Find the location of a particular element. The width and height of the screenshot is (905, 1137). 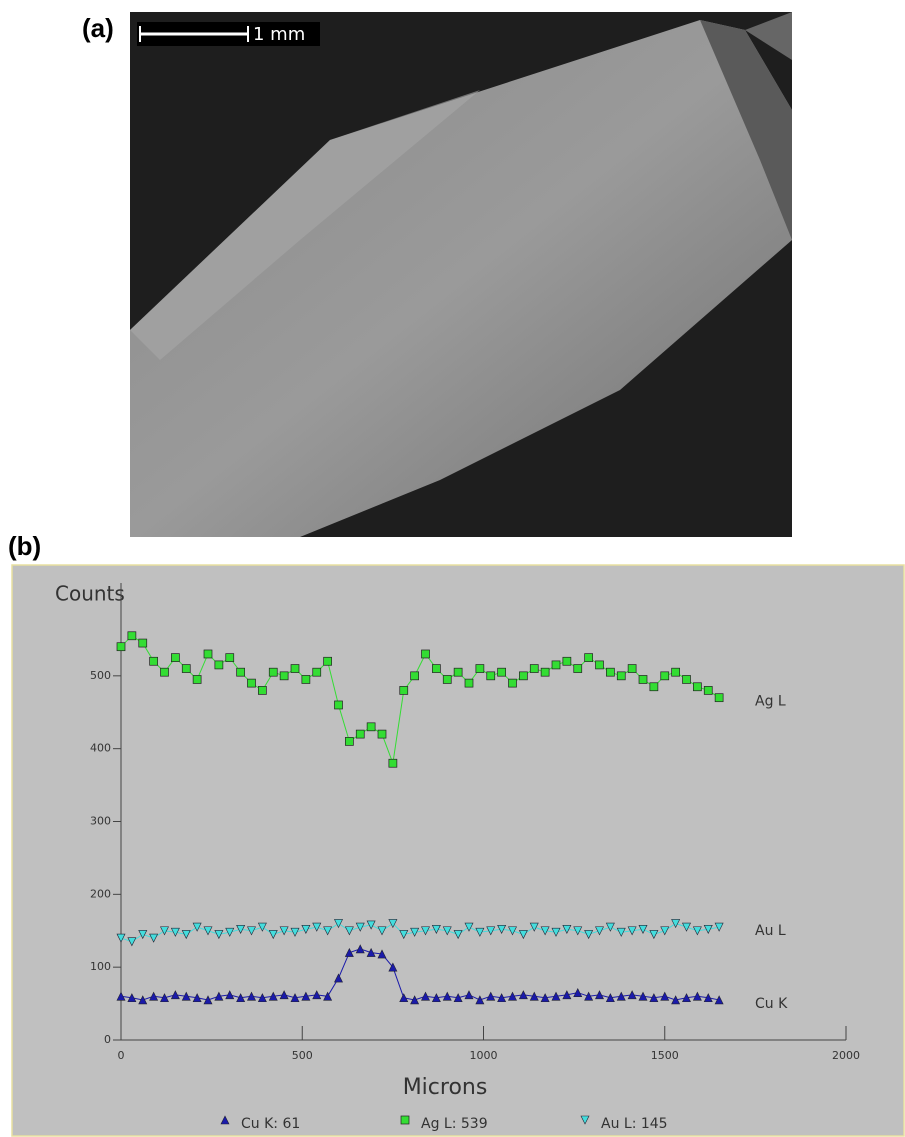

y-tick-label: 200 is located at coordinates (100, 893).